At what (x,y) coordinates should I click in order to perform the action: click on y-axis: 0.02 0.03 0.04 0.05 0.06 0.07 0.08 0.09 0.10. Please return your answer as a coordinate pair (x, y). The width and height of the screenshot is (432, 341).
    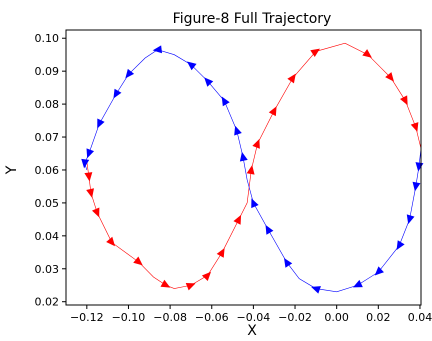
    Looking at the image, I should click on (50, 170).